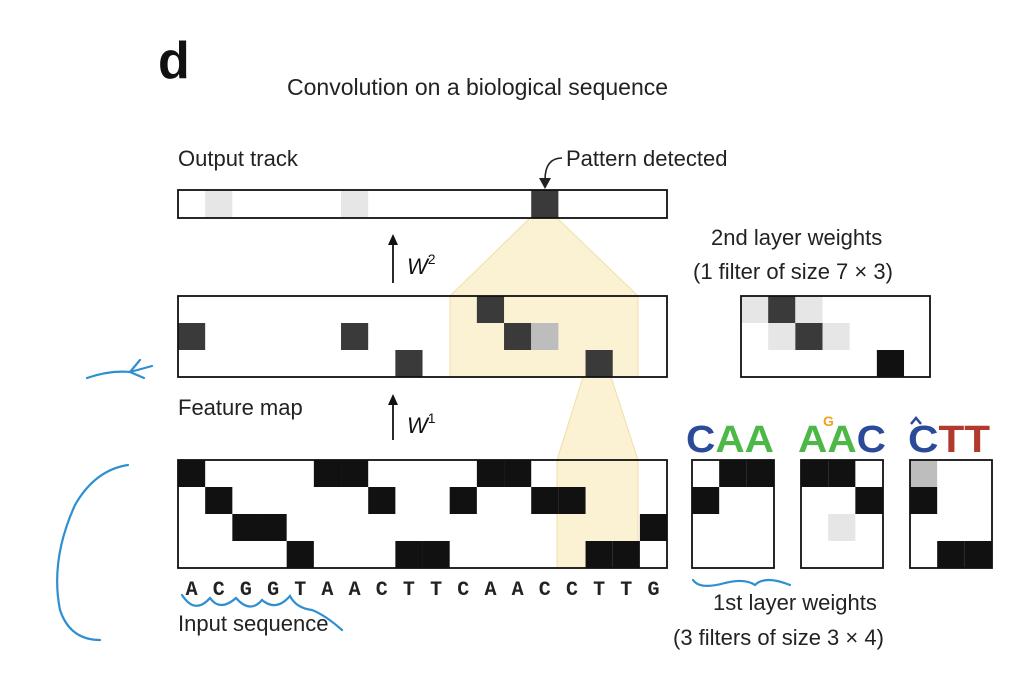 The image size is (1022, 692). I want to click on output-track-label: Output track, so click(238, 158).